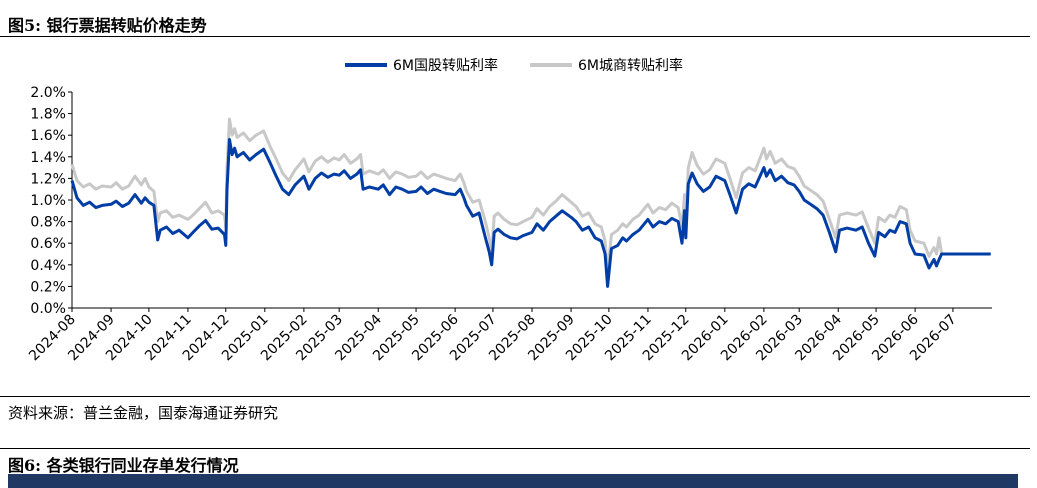 This screenshot has height=488, width=1037. Describe the element at coordinates (48, 201) in the screenshot. I see `y-tick-label: 1.0%` at that location.